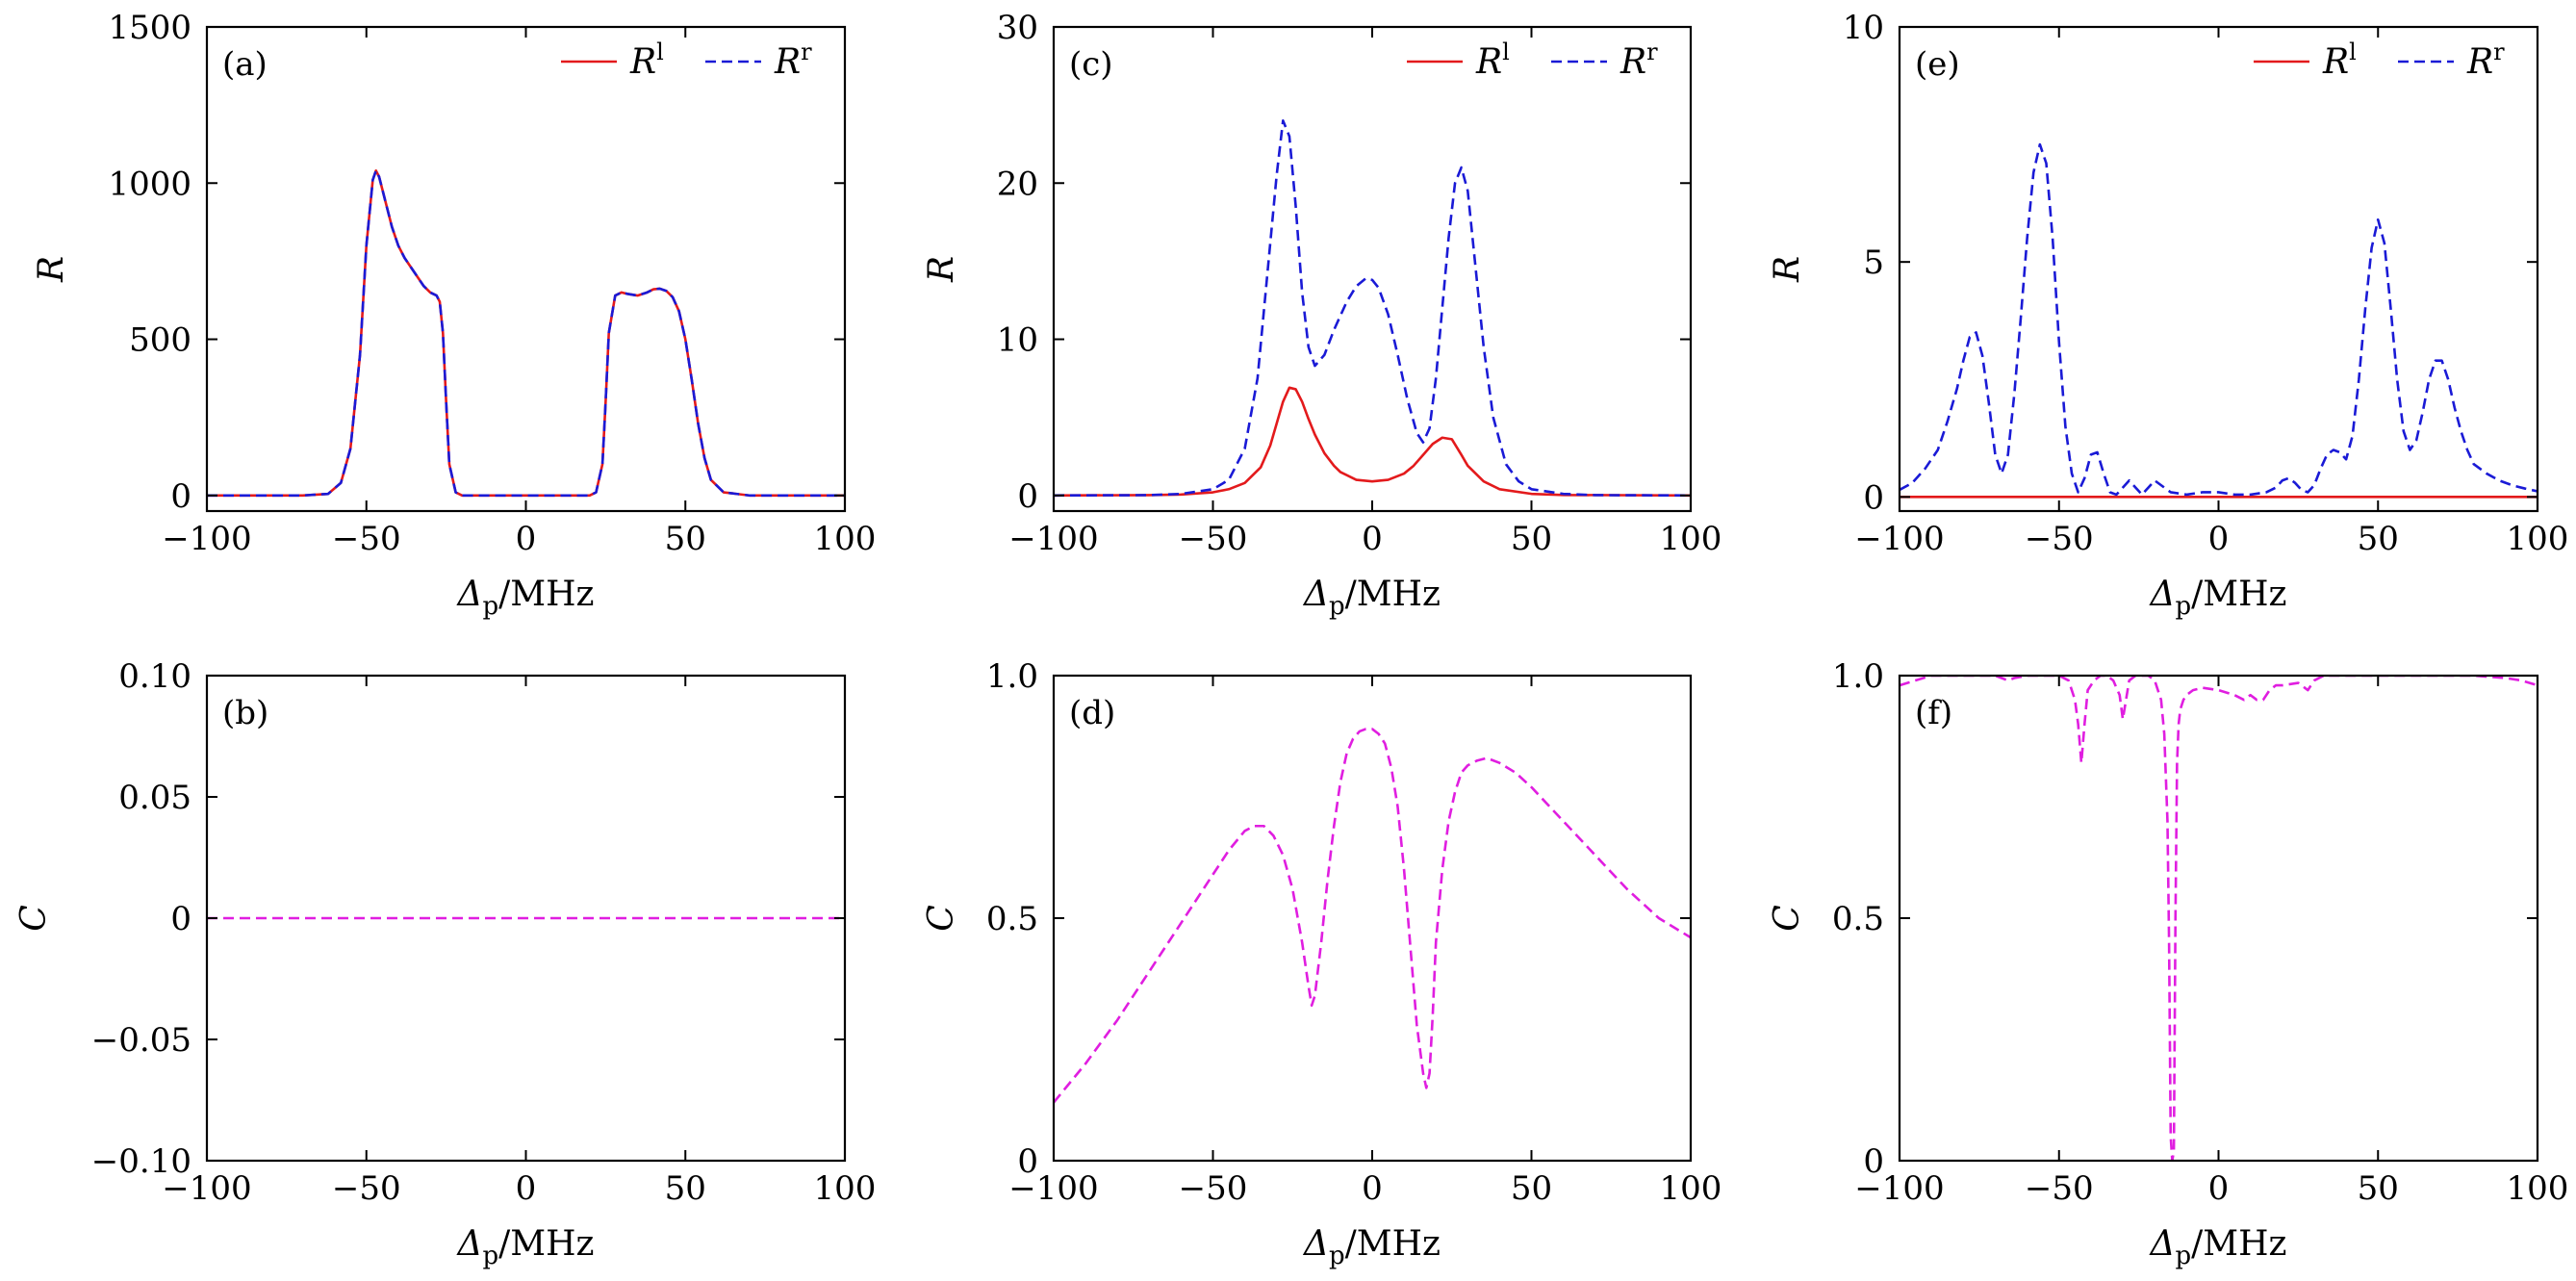  Describe the element at coordinates (149, 28) in the screenshot. I see `y-tick-label: 1500` at that location.